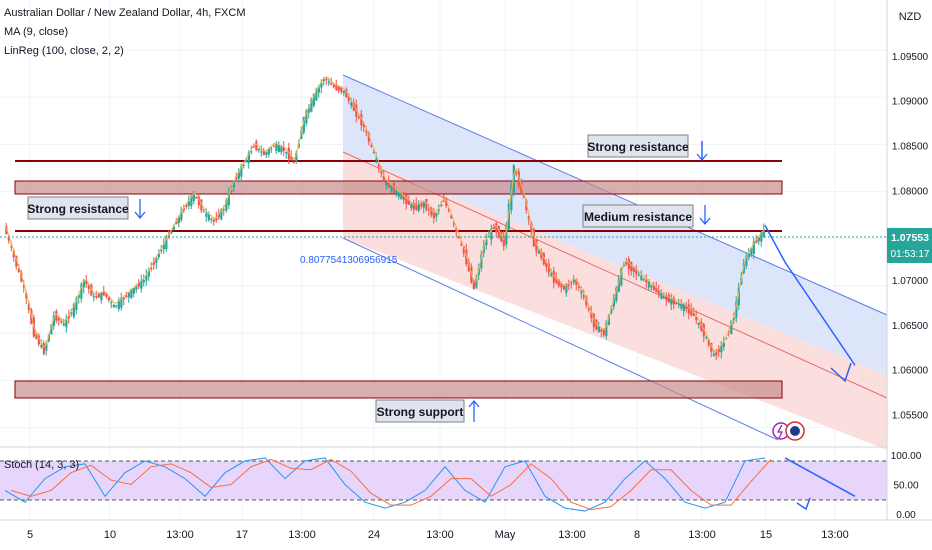  I want to click on annotation-strong-support: Strong support, so click(420, 411).